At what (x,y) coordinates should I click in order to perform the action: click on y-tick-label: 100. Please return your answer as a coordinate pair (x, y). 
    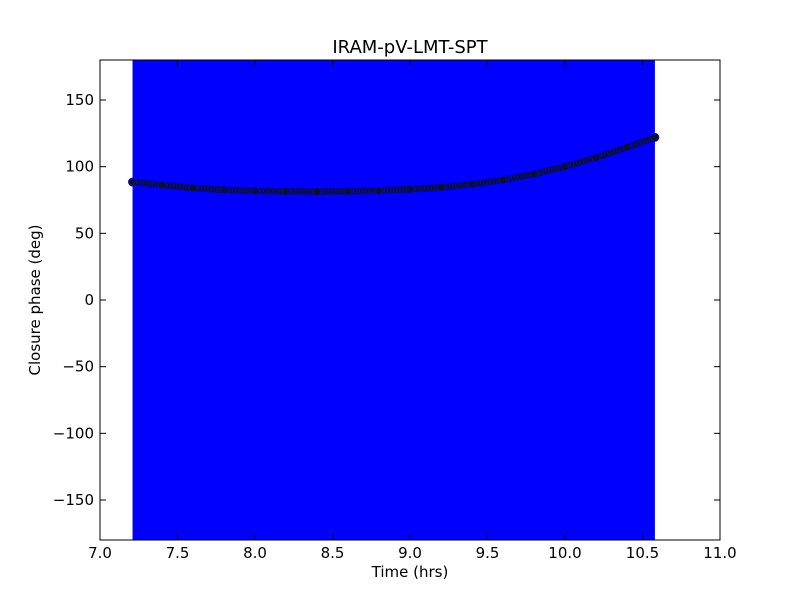
    Looking at the image, I should click on (79, 167).